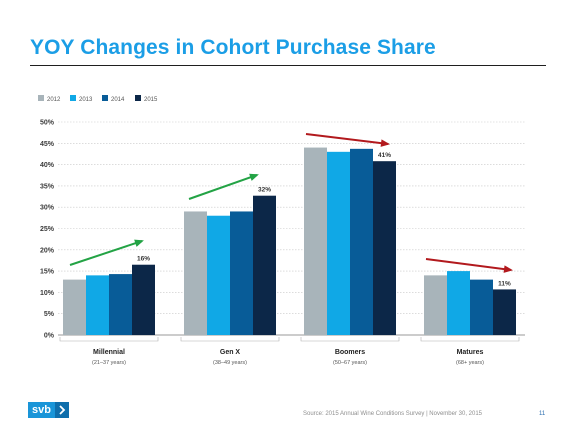 The image size is (576, 432). I want to click on y-tick-label: 20%, so click(47, 250).